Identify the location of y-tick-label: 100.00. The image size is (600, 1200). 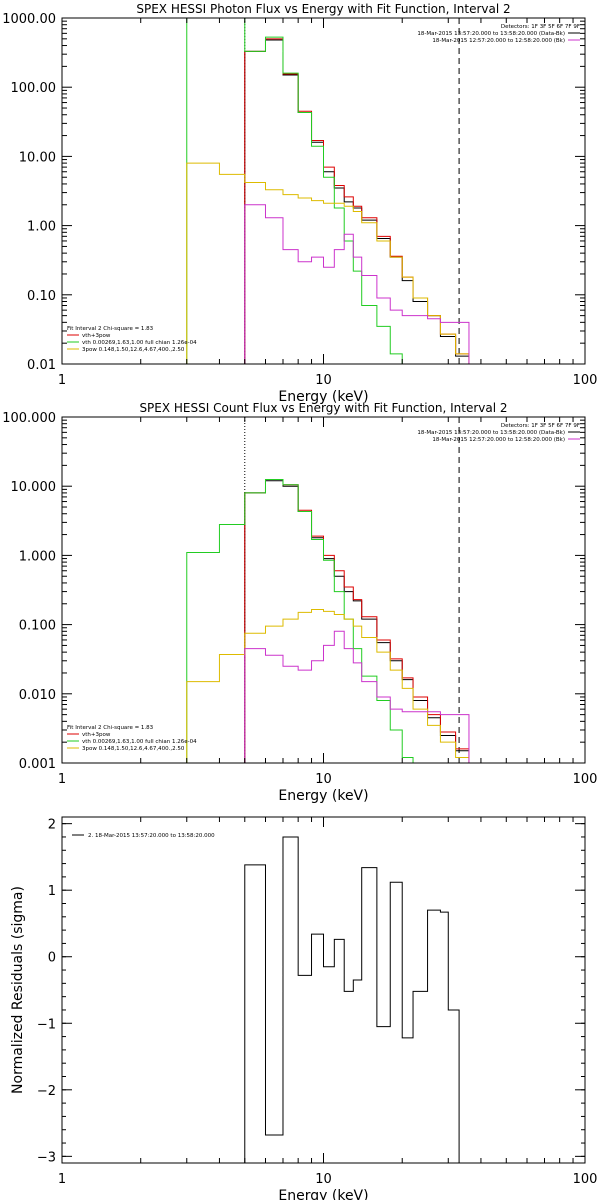
(34, 88).